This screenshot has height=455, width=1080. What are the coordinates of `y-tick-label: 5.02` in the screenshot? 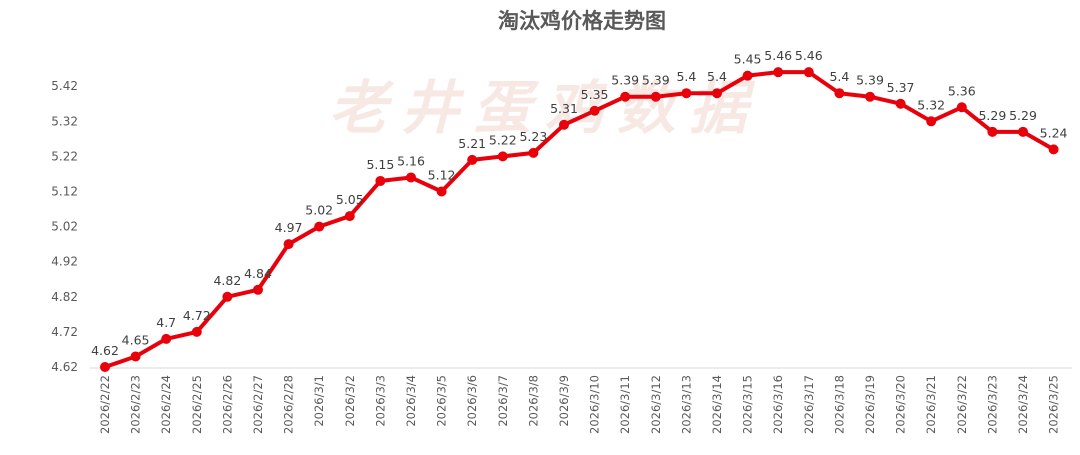 It's located at (64, 227).